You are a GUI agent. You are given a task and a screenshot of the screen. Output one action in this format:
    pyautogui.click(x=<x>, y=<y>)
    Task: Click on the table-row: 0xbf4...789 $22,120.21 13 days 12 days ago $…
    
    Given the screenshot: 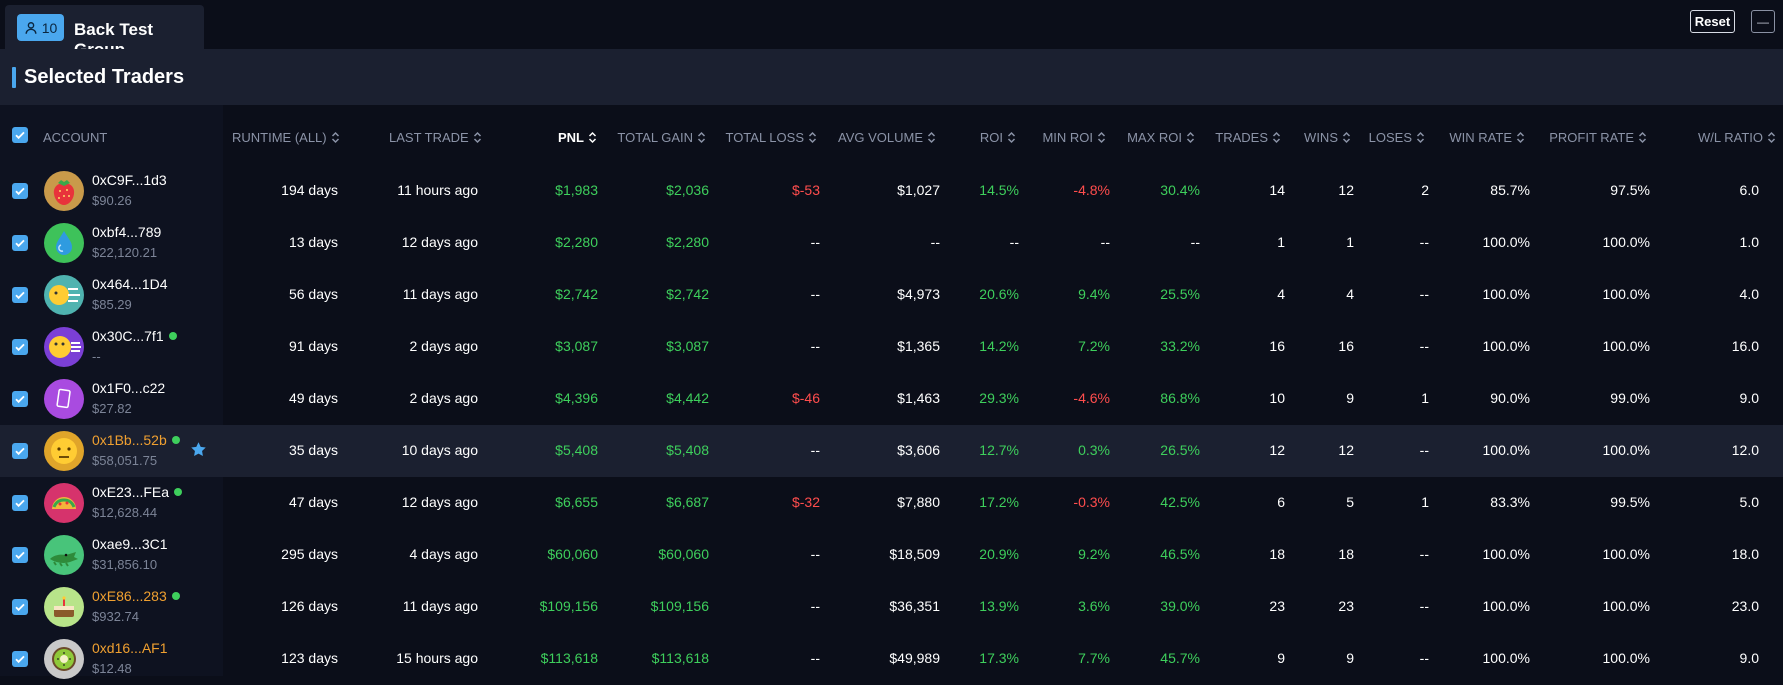 What is the action you would take?
    pyautogui.click(x=891, y=243)
    